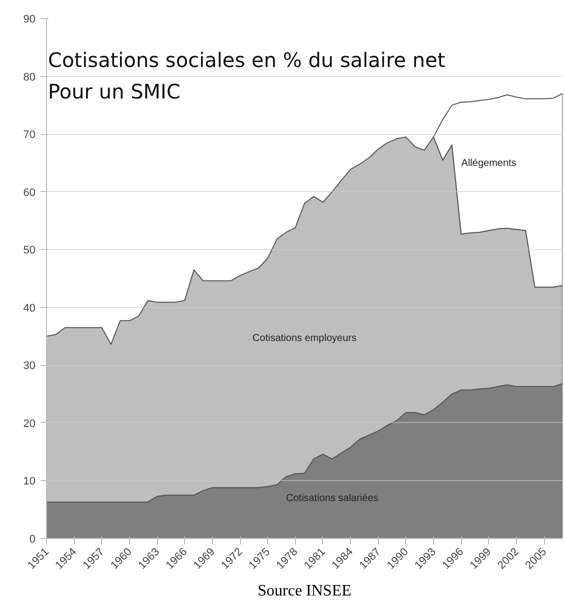  Describe the element at coordinates (29, 424) in the screenshot. I see `y-tick-label: 20` at that location.